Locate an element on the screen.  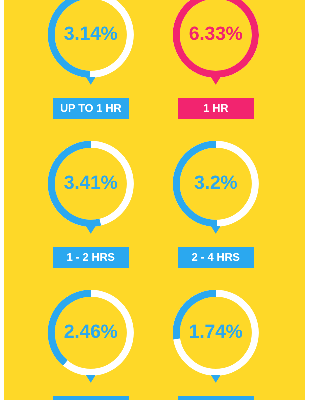
category-label: UP TO 1 HR is located at coordinates (91, 108).